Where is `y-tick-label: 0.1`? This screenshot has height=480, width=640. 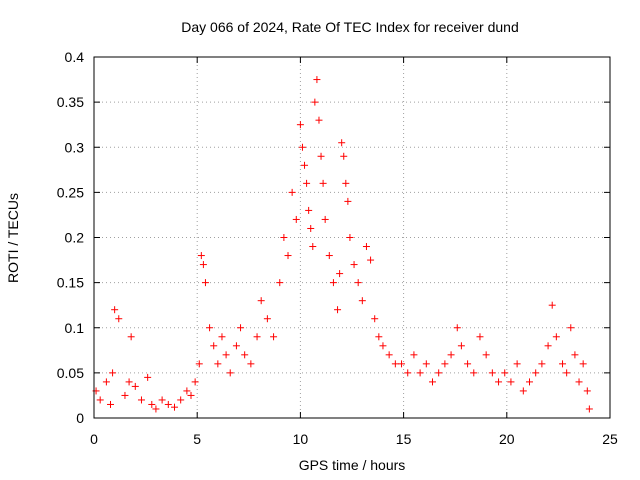
y-tick-label: 0.1 is located at coordinates (75, 328).